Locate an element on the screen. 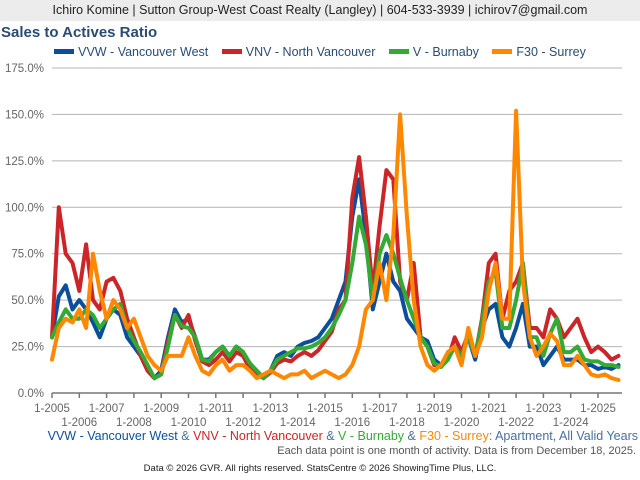 Image resolution: width=640 pixels, height=480 pixels. x-tick-label: 1-2024 is located at coordinates (571, 423).